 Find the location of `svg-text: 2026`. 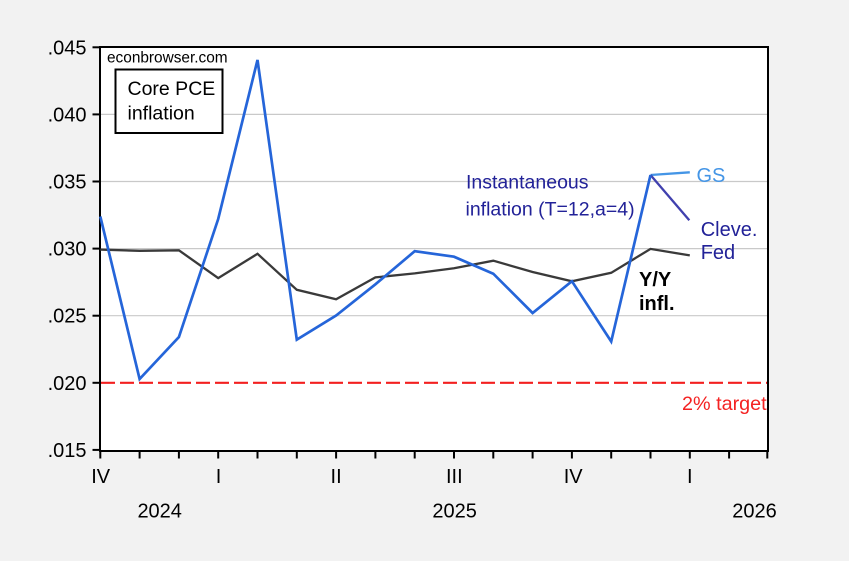

svg-text: 2026 is located at coordinates (754, 512).